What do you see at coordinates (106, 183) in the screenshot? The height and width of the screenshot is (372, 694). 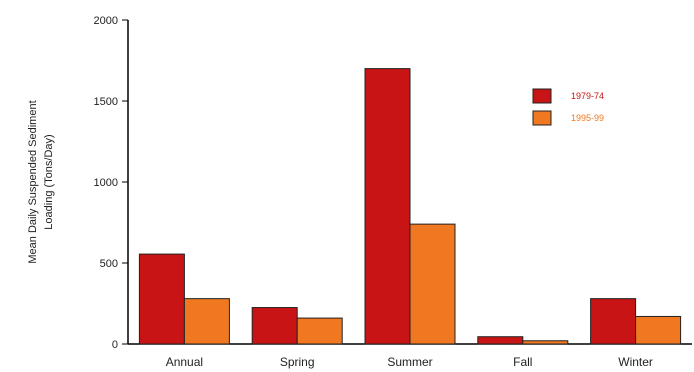 I see `y-tick-label: 1000` at bounding box center [106, 183].